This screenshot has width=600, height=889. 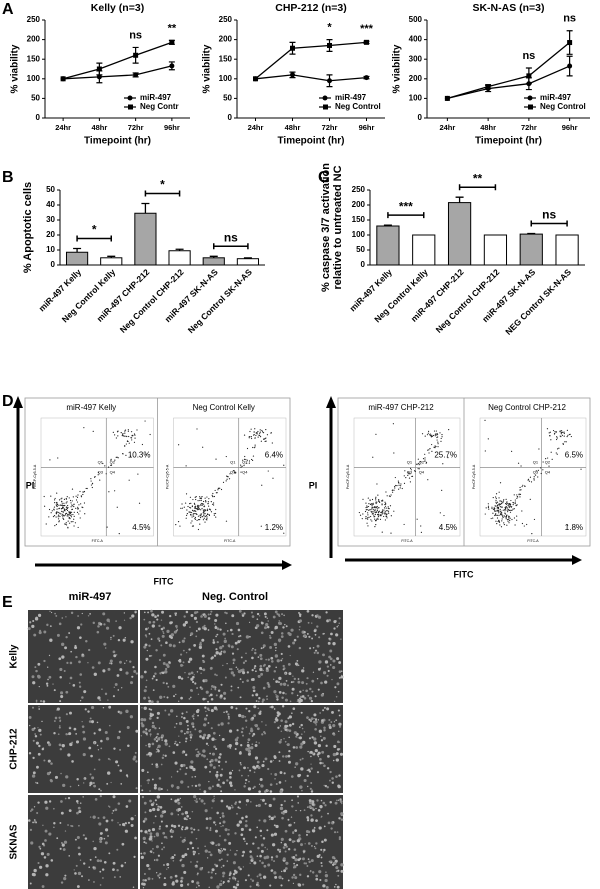 I want to click on marker, so click(x=570, y=43).